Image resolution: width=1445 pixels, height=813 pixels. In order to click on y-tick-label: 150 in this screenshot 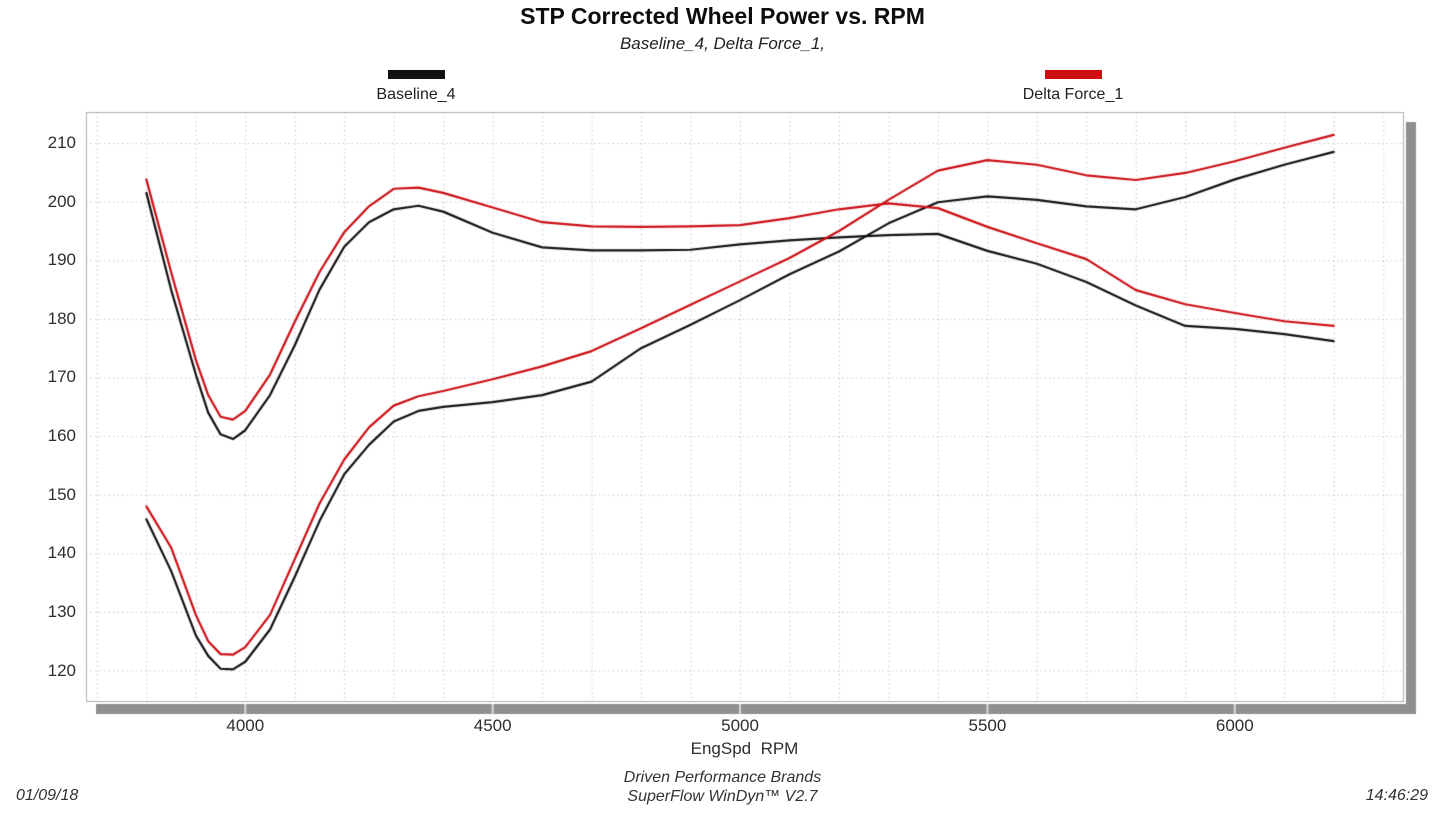, I will do `click(61, 494)`.